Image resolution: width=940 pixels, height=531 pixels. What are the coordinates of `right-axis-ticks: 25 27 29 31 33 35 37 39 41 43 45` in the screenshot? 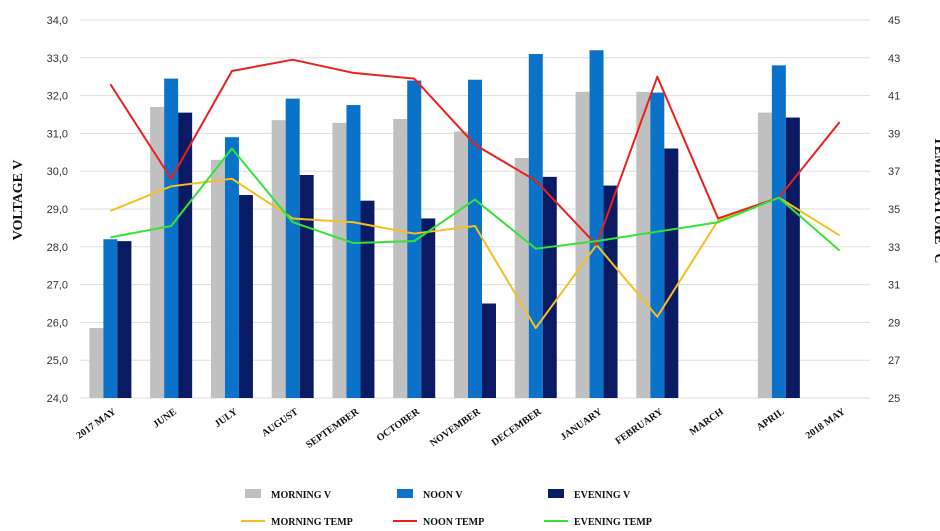 It's located at (894, 210).